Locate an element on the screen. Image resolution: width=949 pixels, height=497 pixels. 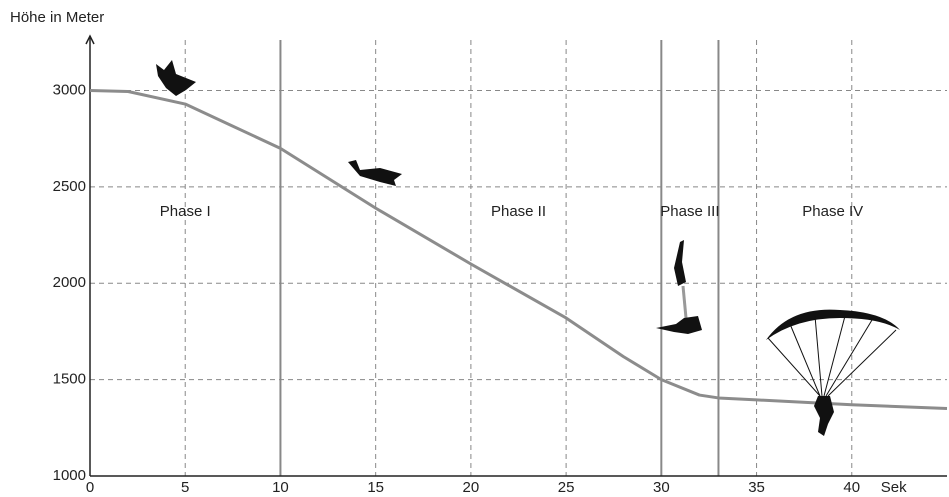
phase-label: Phase II is located at coordinates (518, 211).